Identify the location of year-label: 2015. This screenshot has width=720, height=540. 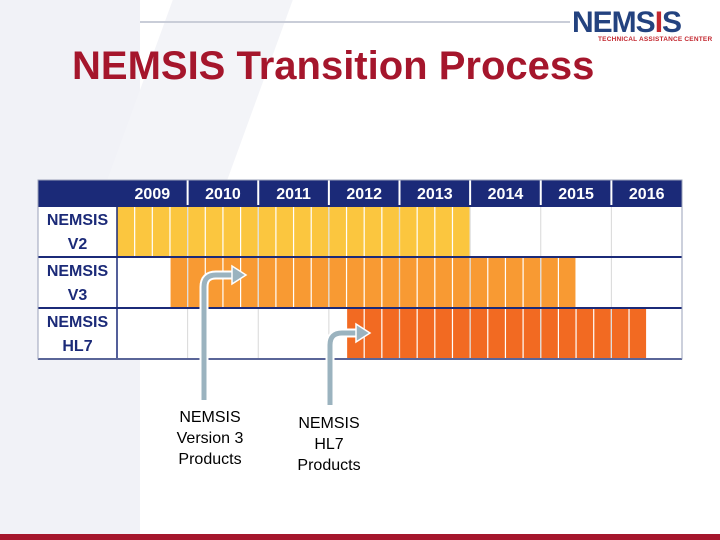
(576, 194).